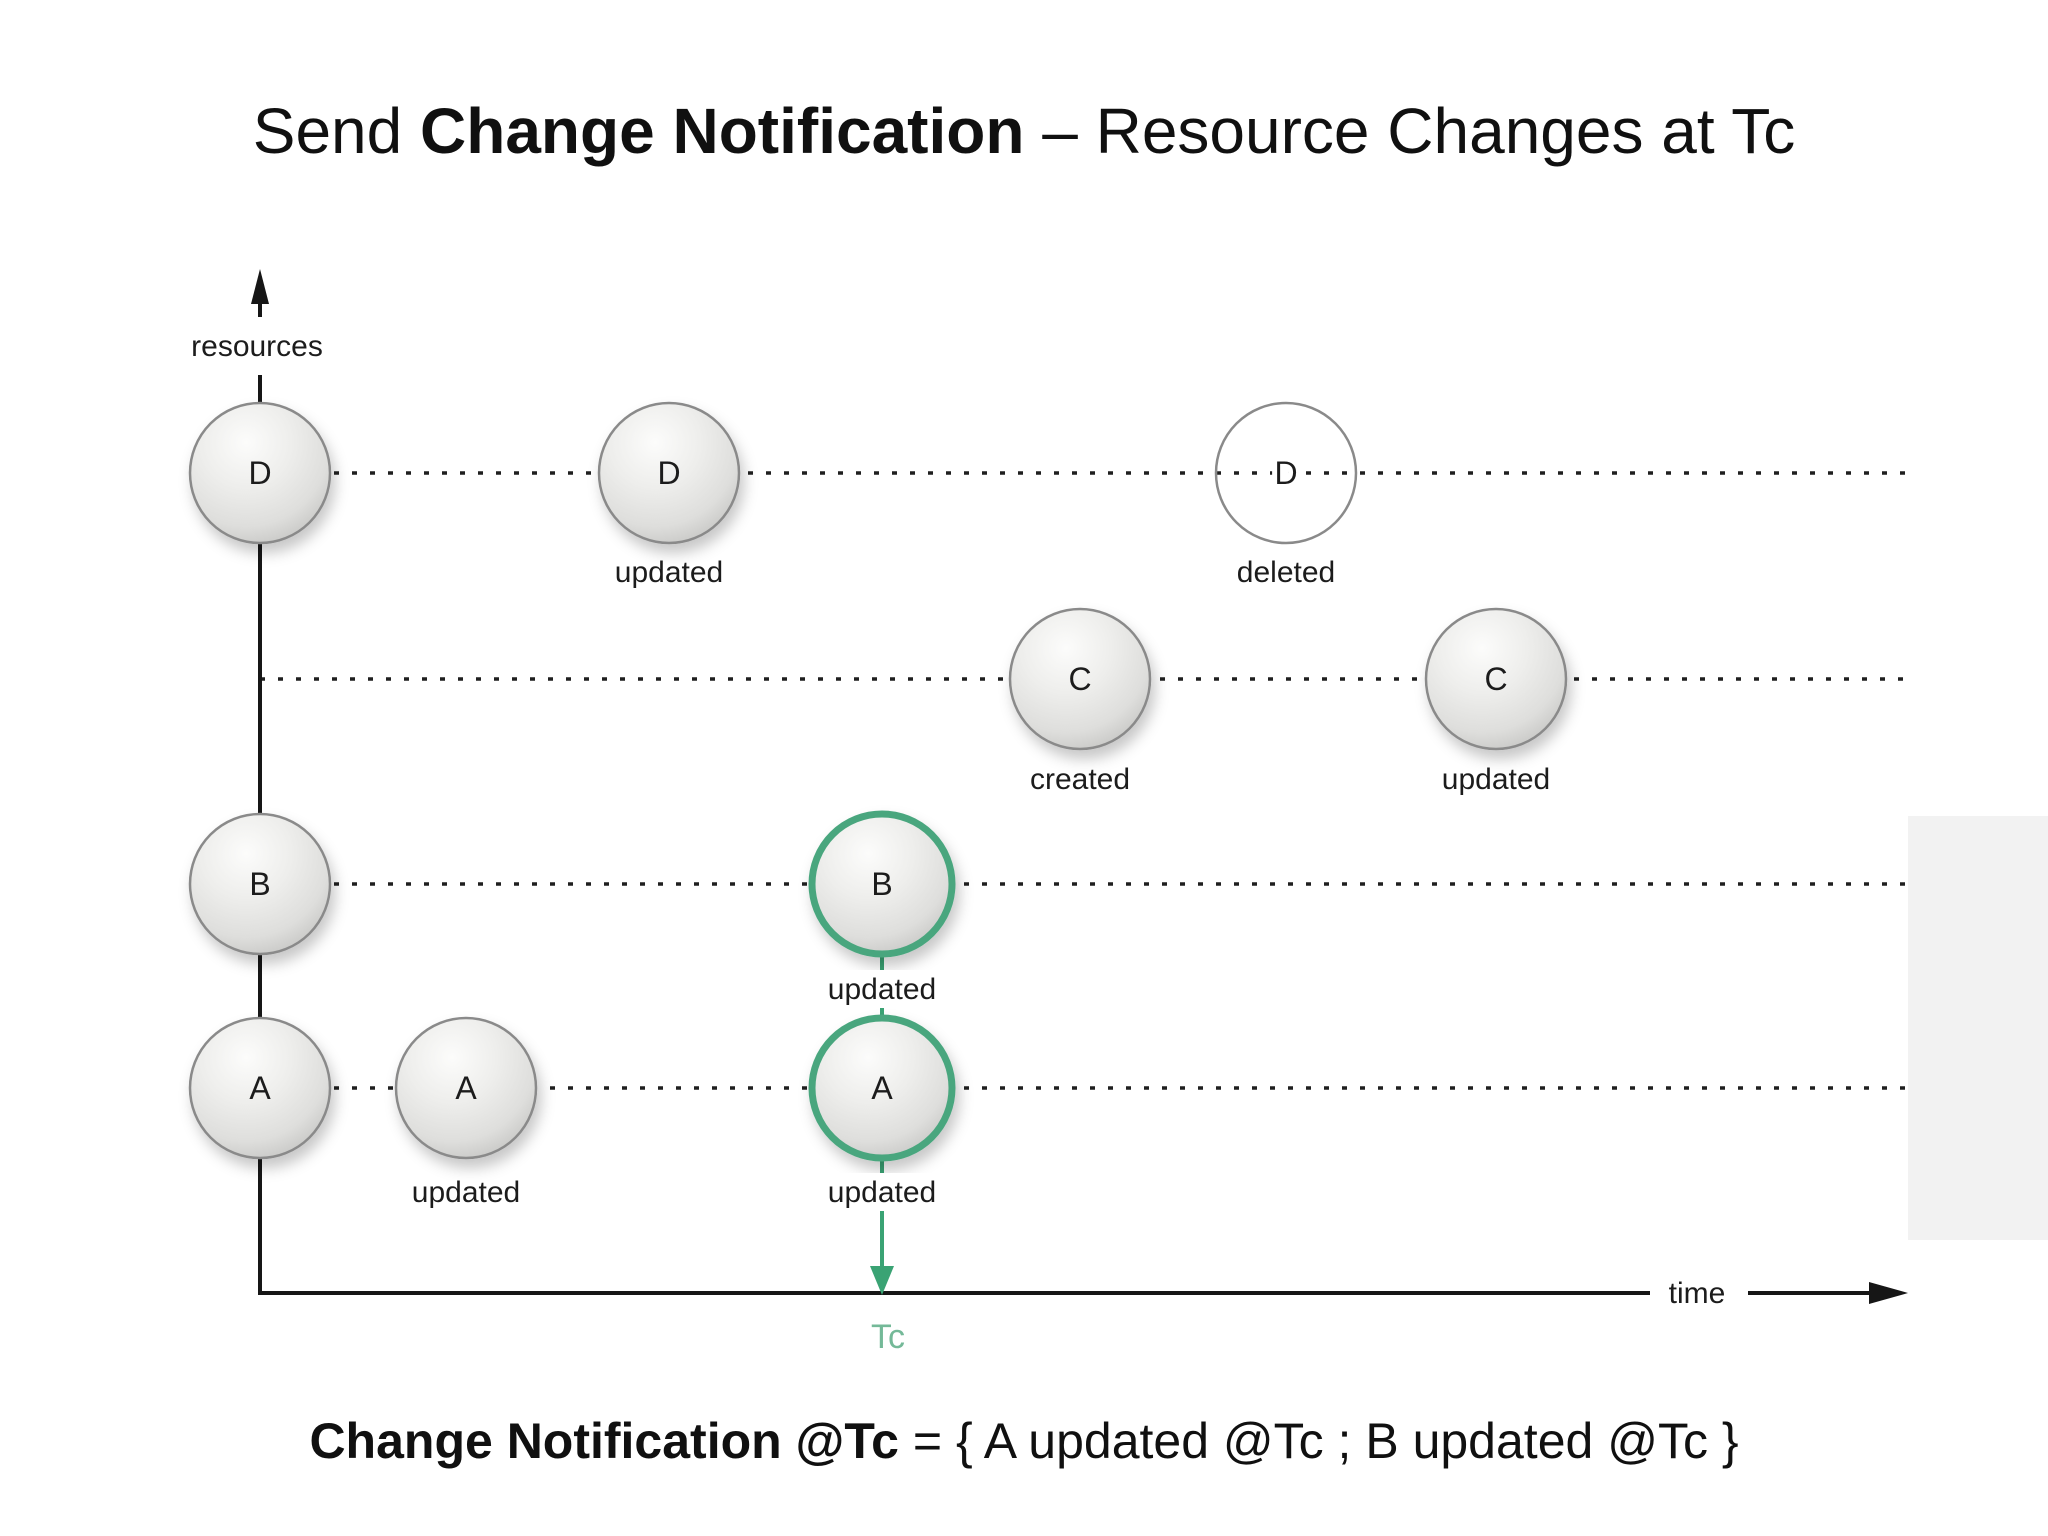 The image size is (2048, 1536). Describe the element at coordinates (1978, 1028) in the screenshot. I see `background-band` at that location.